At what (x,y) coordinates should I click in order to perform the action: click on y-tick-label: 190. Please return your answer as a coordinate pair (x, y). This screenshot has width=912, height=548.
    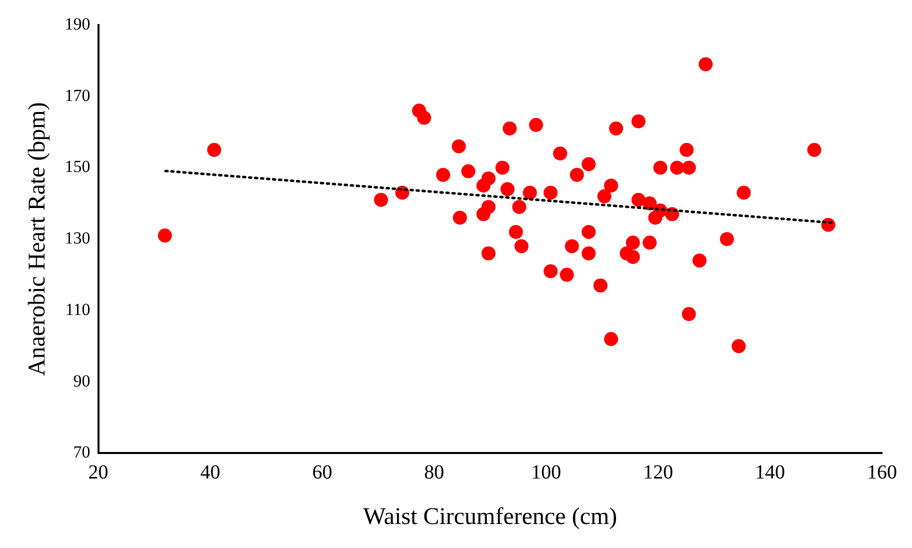
    Looking at the image, I should click on (77, 24).